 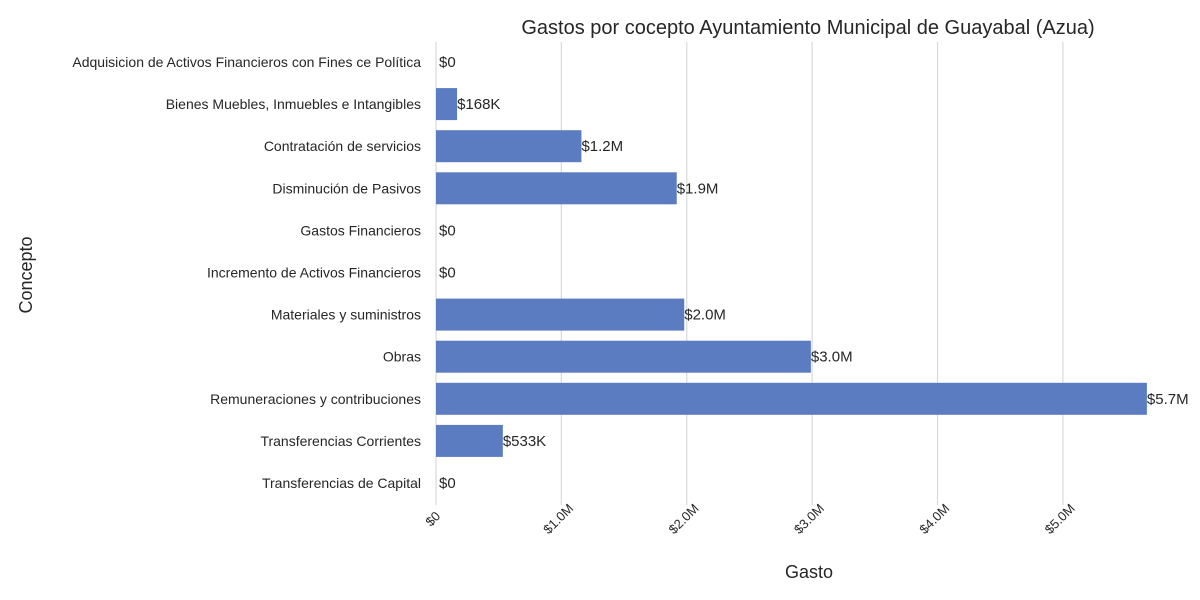 I want to click on data-label: $1.2M, so click(x=602, y=146).